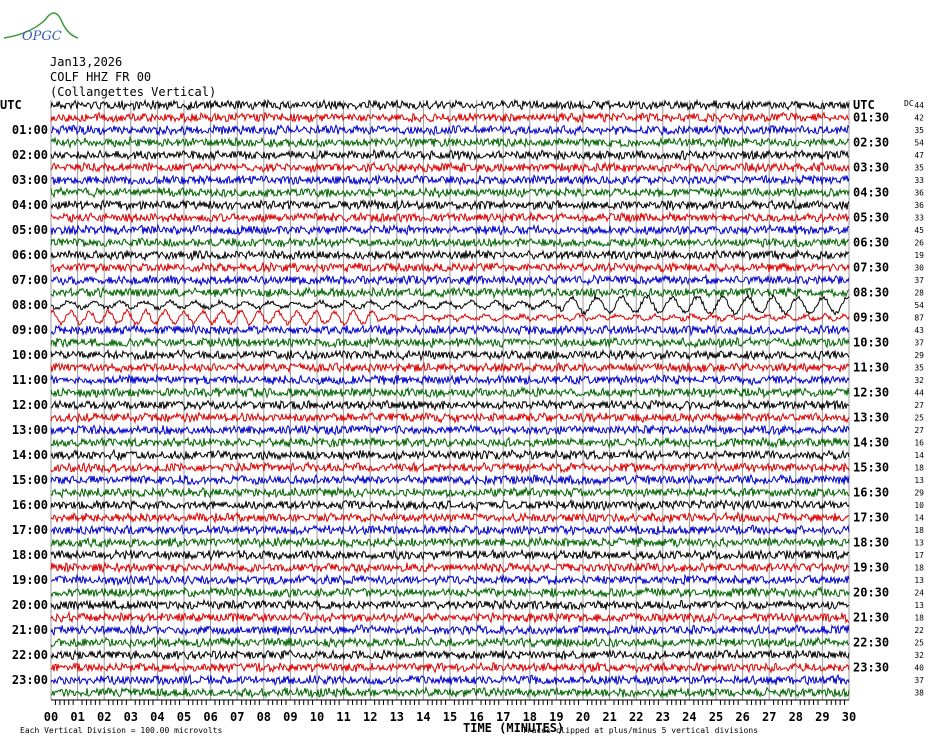 Image resolution: width=930 pixels, height=744 pixels. What do you see at coordinates (30, 430) in the screenshot?
I see `left-time-label: 13:00` at bounding box center [30, 430].